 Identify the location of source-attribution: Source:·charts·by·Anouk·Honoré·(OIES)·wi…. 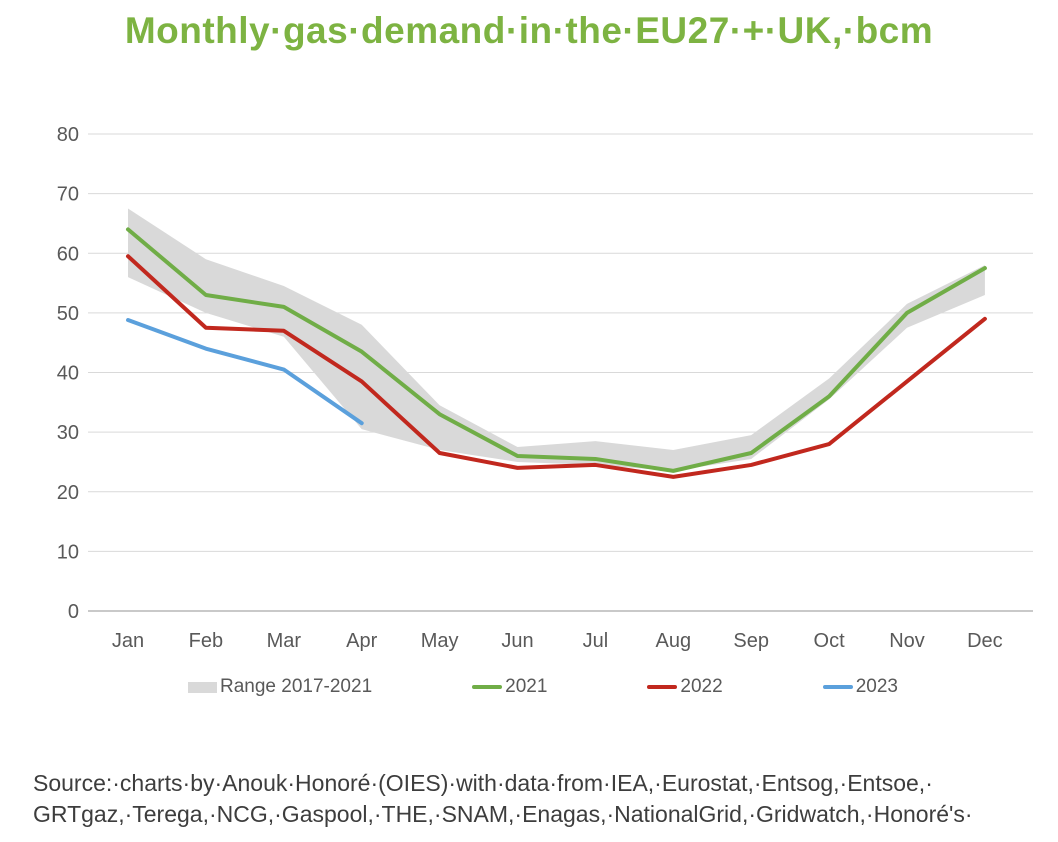
(538, 799).